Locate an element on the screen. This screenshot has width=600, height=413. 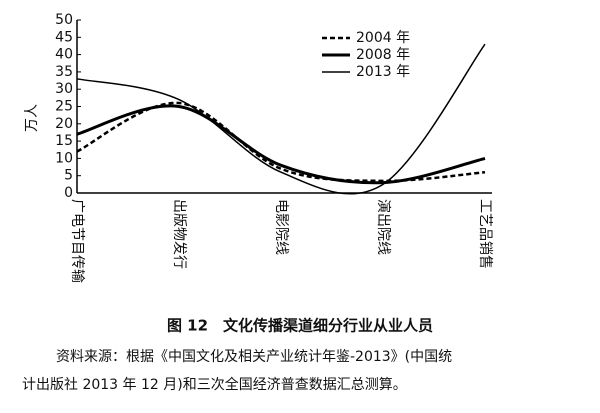
x-tick-label: 出版物发行 is located at coordinates (179, 234).